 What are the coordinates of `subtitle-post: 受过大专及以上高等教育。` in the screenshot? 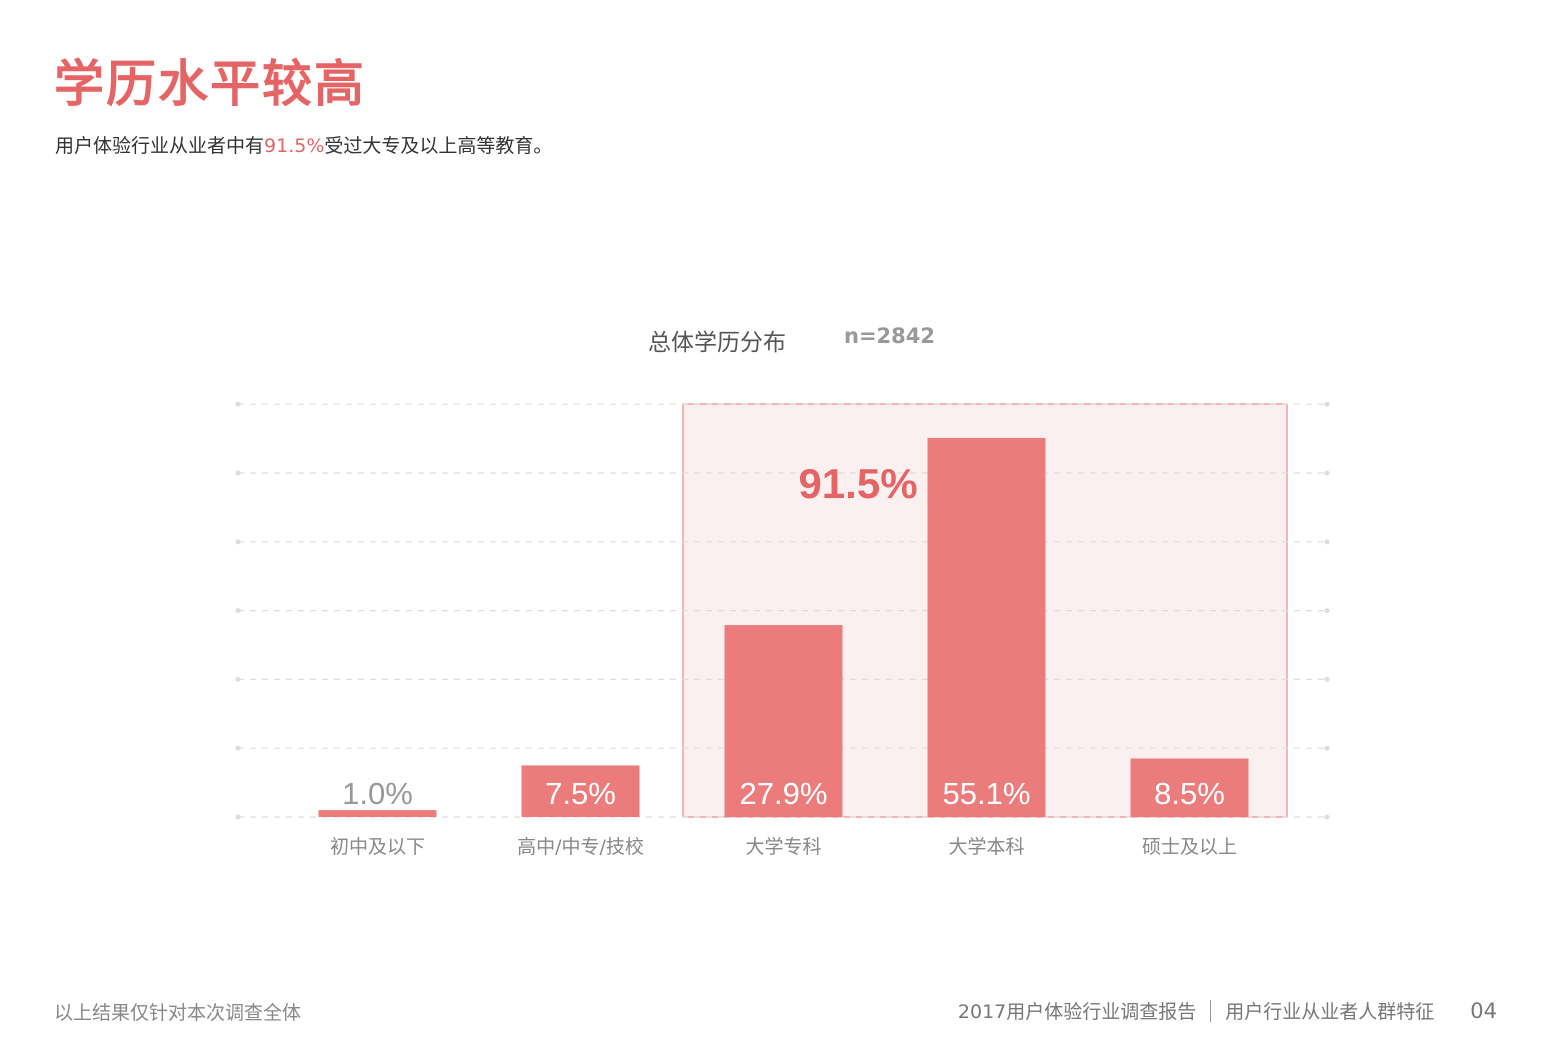 It's located at (438, 146).